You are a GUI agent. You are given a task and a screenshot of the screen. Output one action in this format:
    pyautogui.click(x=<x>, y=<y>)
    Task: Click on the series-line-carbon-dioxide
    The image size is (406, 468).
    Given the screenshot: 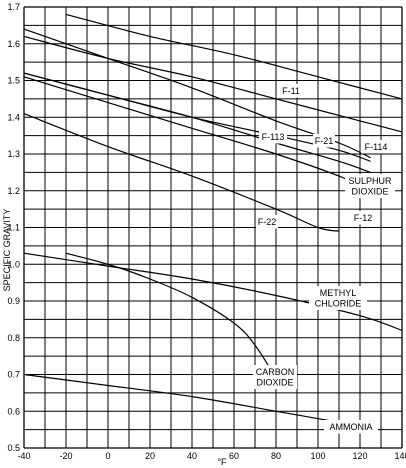 What is the action you would take?
    pyautogui.click(x=171, y=315)
    